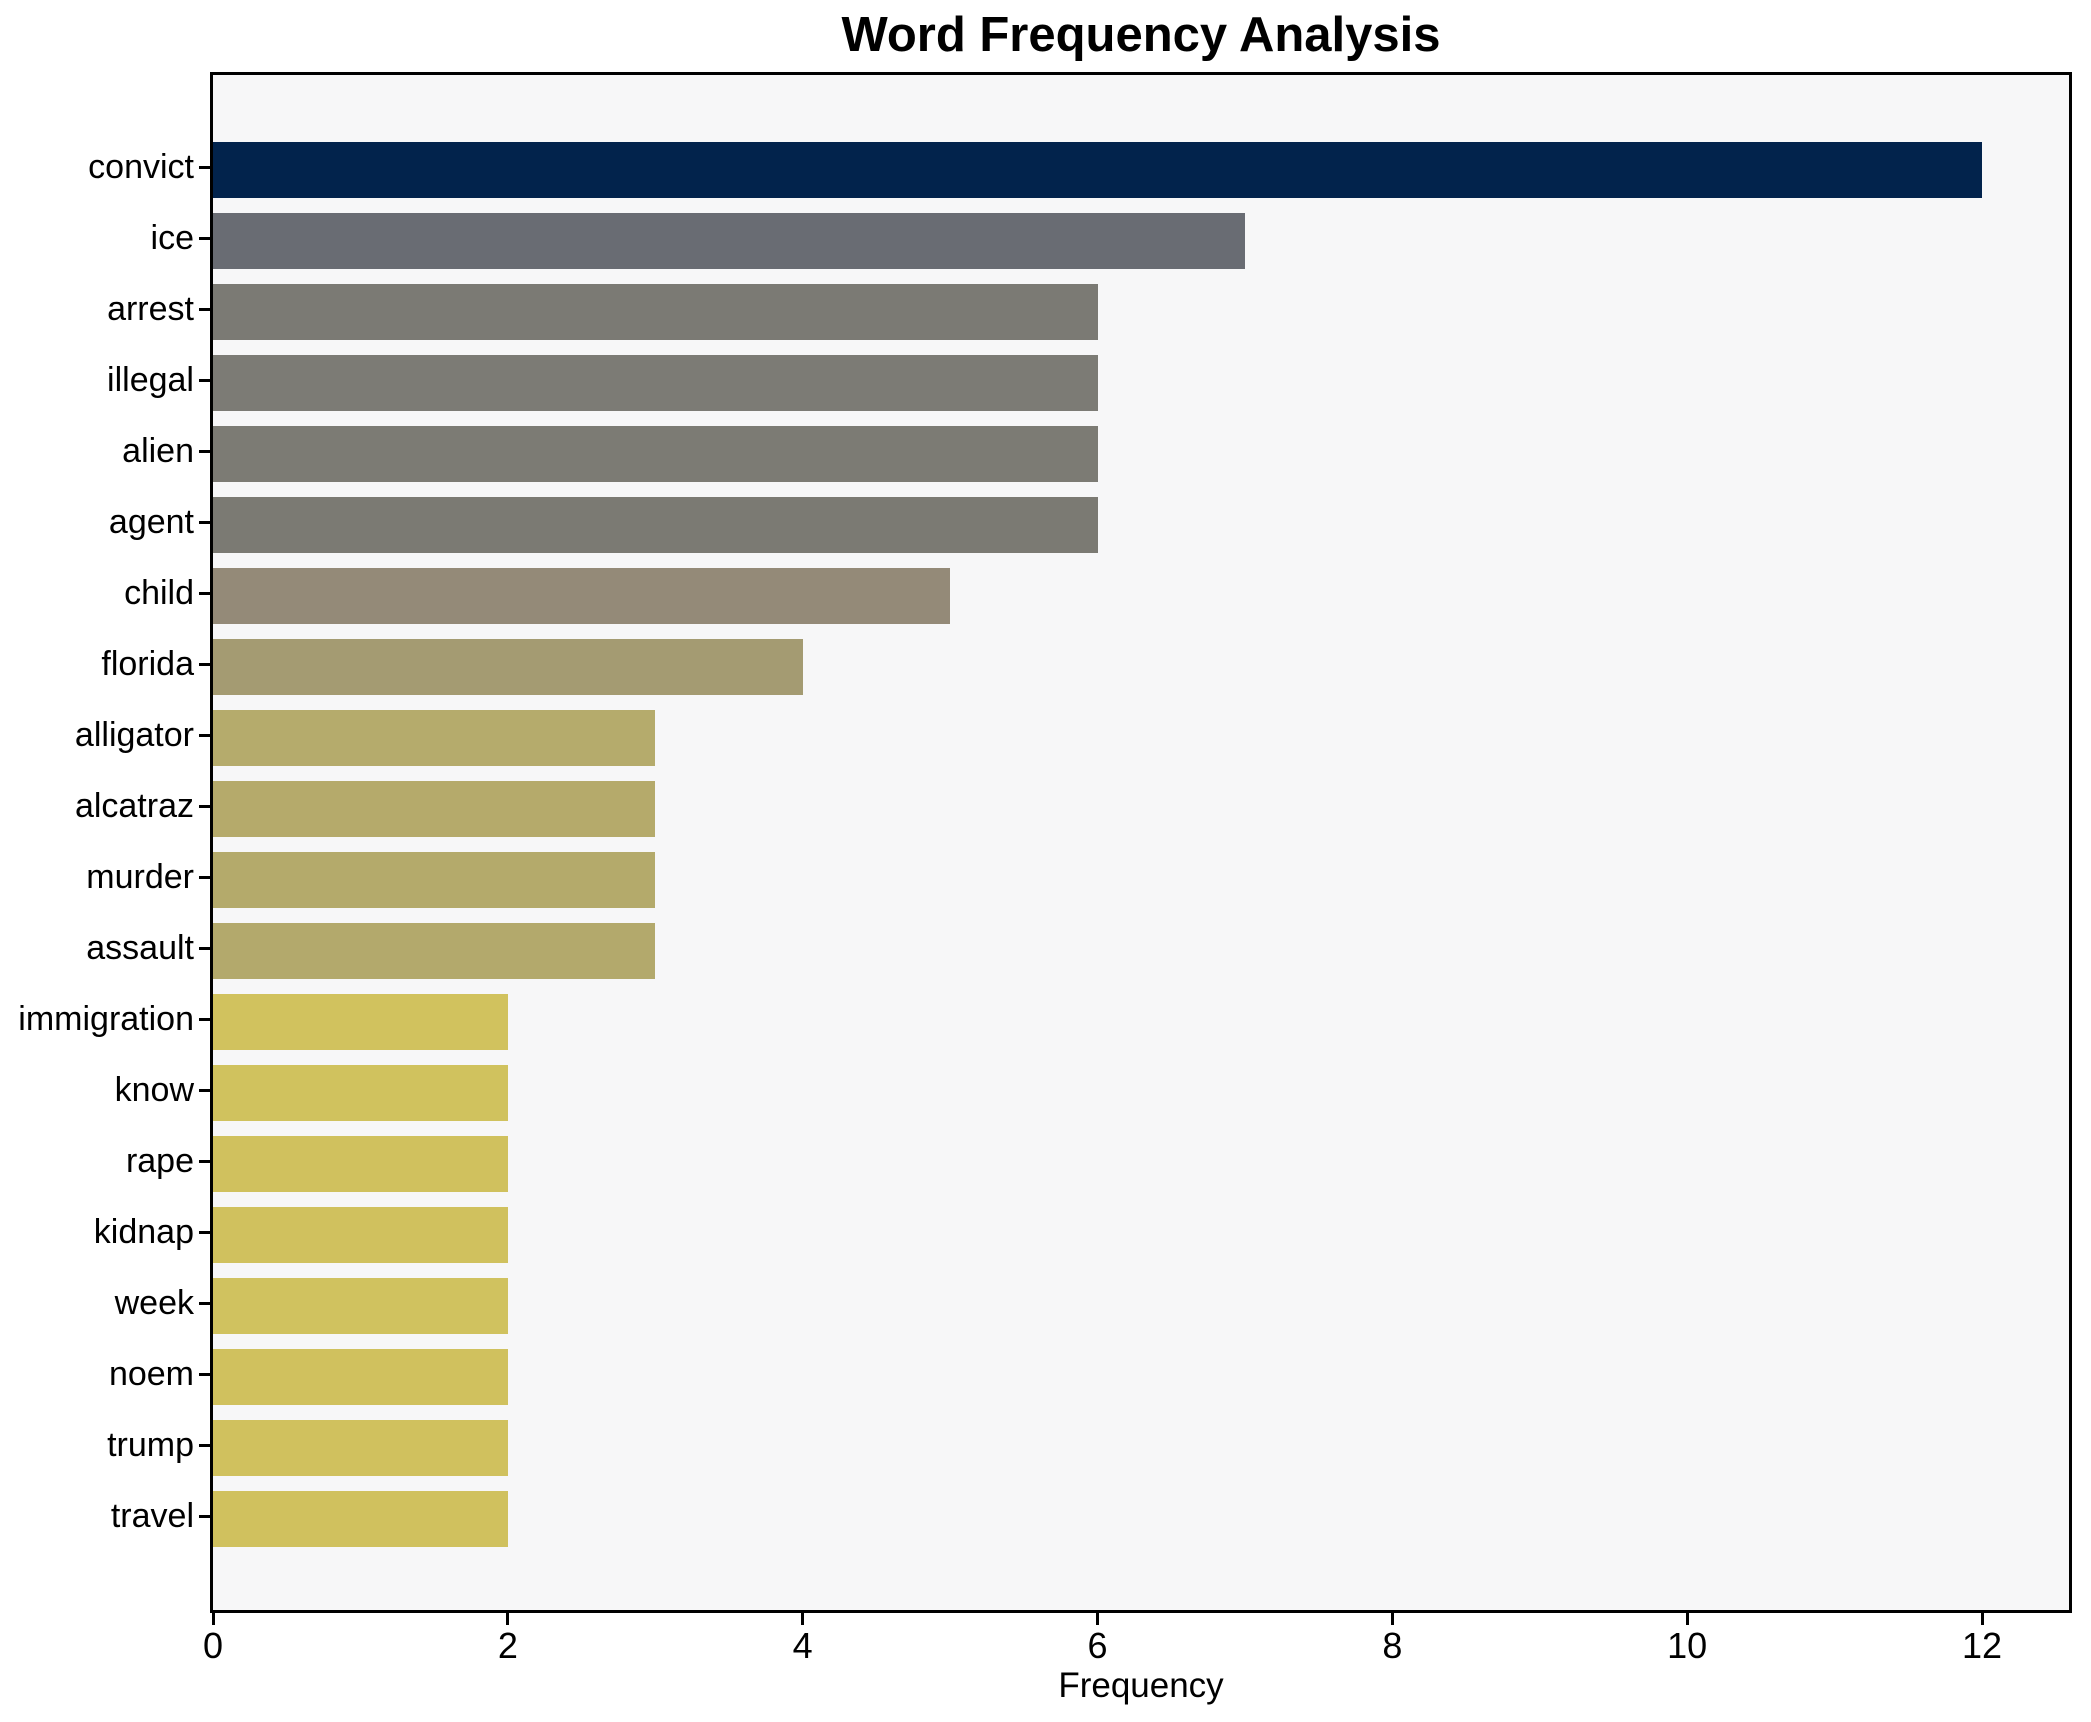 Image resolution: width=2091 pixels, height=1722 pixels. Describe the element at coordinates (360, 1164) in the screenshot. I see `bar-rape` at that location.